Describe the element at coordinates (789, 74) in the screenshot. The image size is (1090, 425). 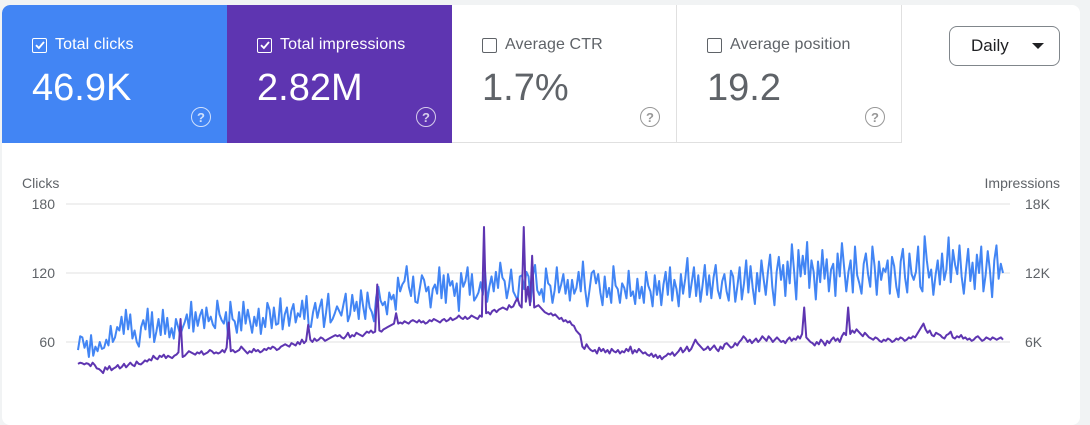
I see `metric-average-position: Average position 19.2 ?` at that location.